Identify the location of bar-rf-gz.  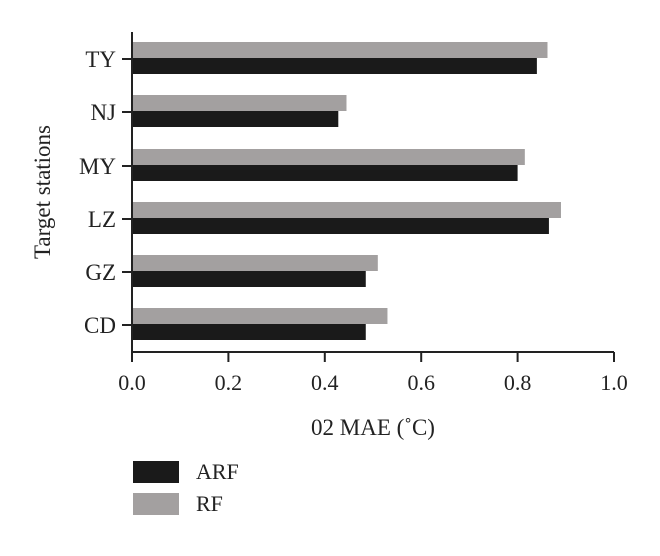
(255, 263).